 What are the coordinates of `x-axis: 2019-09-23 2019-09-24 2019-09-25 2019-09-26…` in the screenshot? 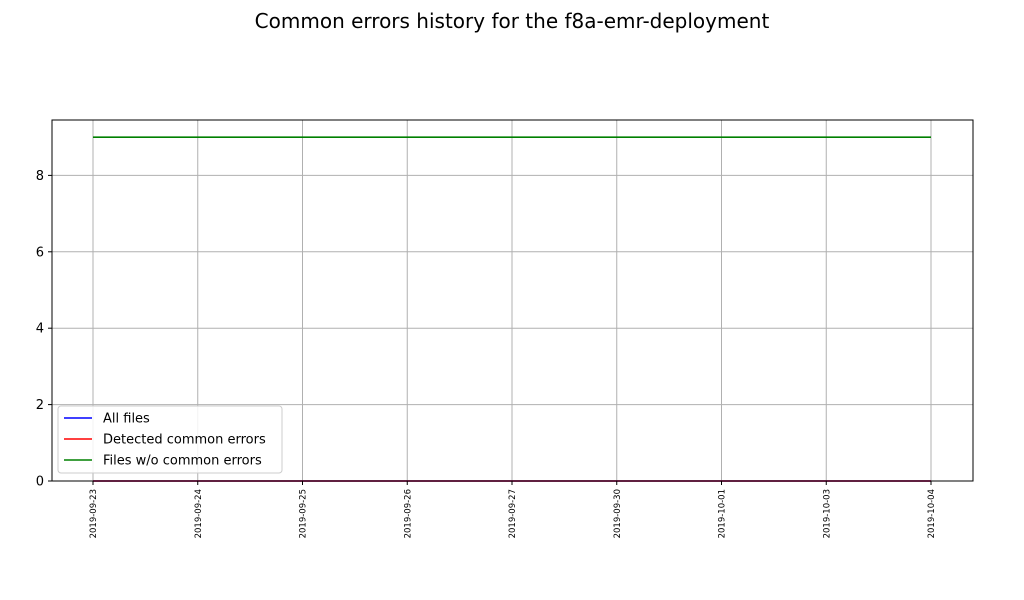 It's located at (513, 509).